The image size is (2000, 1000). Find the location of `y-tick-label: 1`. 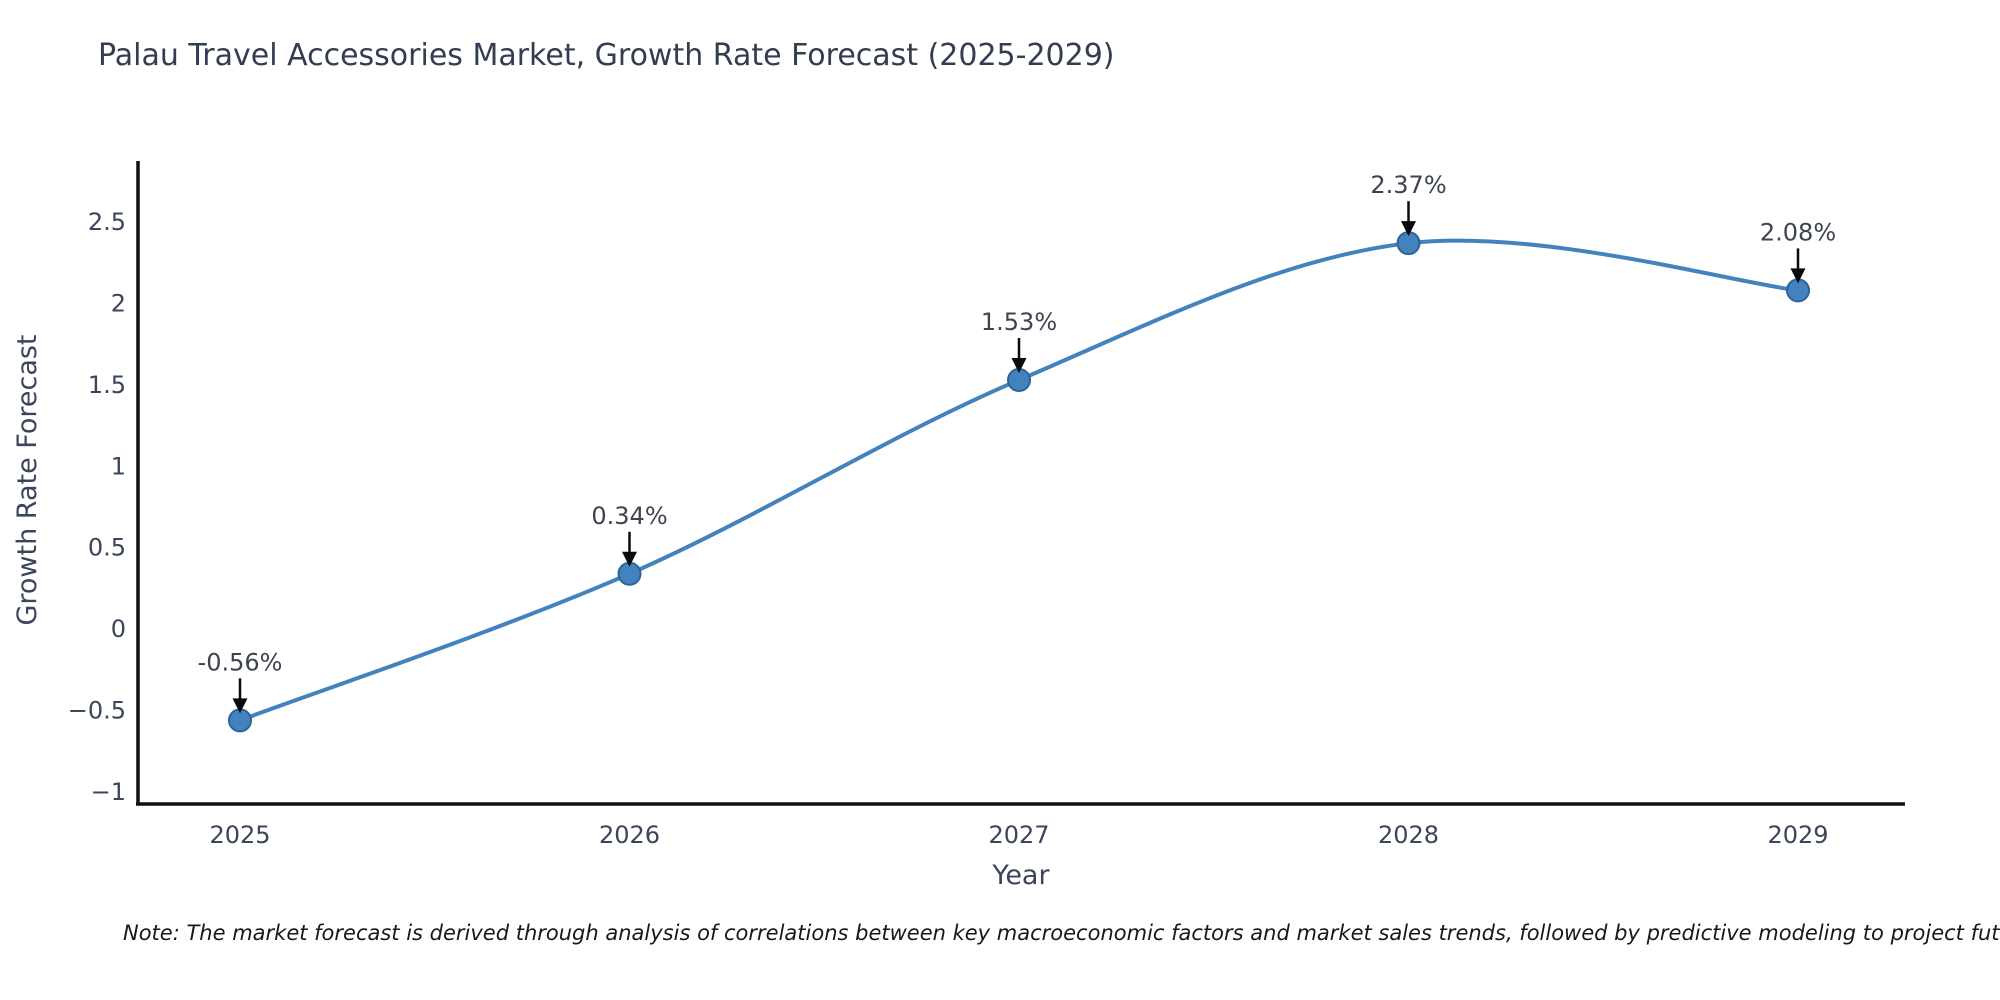

y-tick-label: 1 is located at coordinates (118, 466).